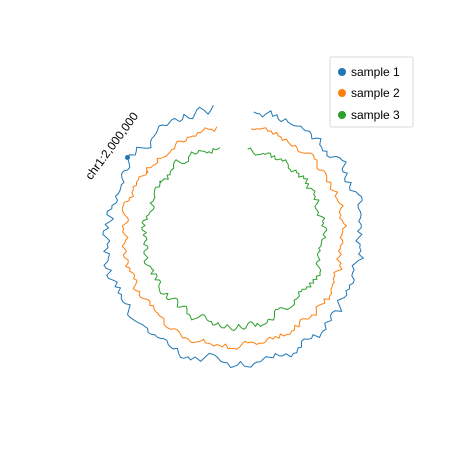 Image resolution: width=470 pixels, height=470 pixels. Describe the element at coordinates (375, 115) in the screenshot. I see `legend-label-sample-3: sample 3` at that location.